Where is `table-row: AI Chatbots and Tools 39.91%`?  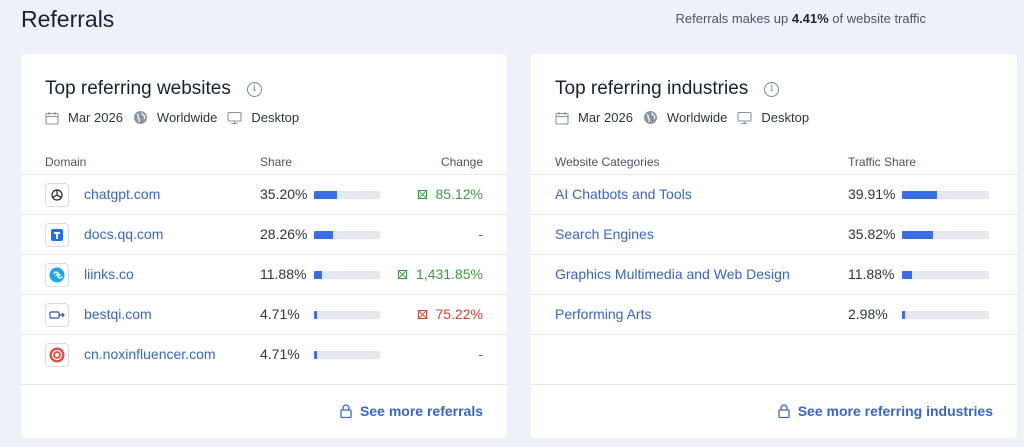
table-row: AI Chatbots and Tools 39.91% is located at coordinates (774, 195).